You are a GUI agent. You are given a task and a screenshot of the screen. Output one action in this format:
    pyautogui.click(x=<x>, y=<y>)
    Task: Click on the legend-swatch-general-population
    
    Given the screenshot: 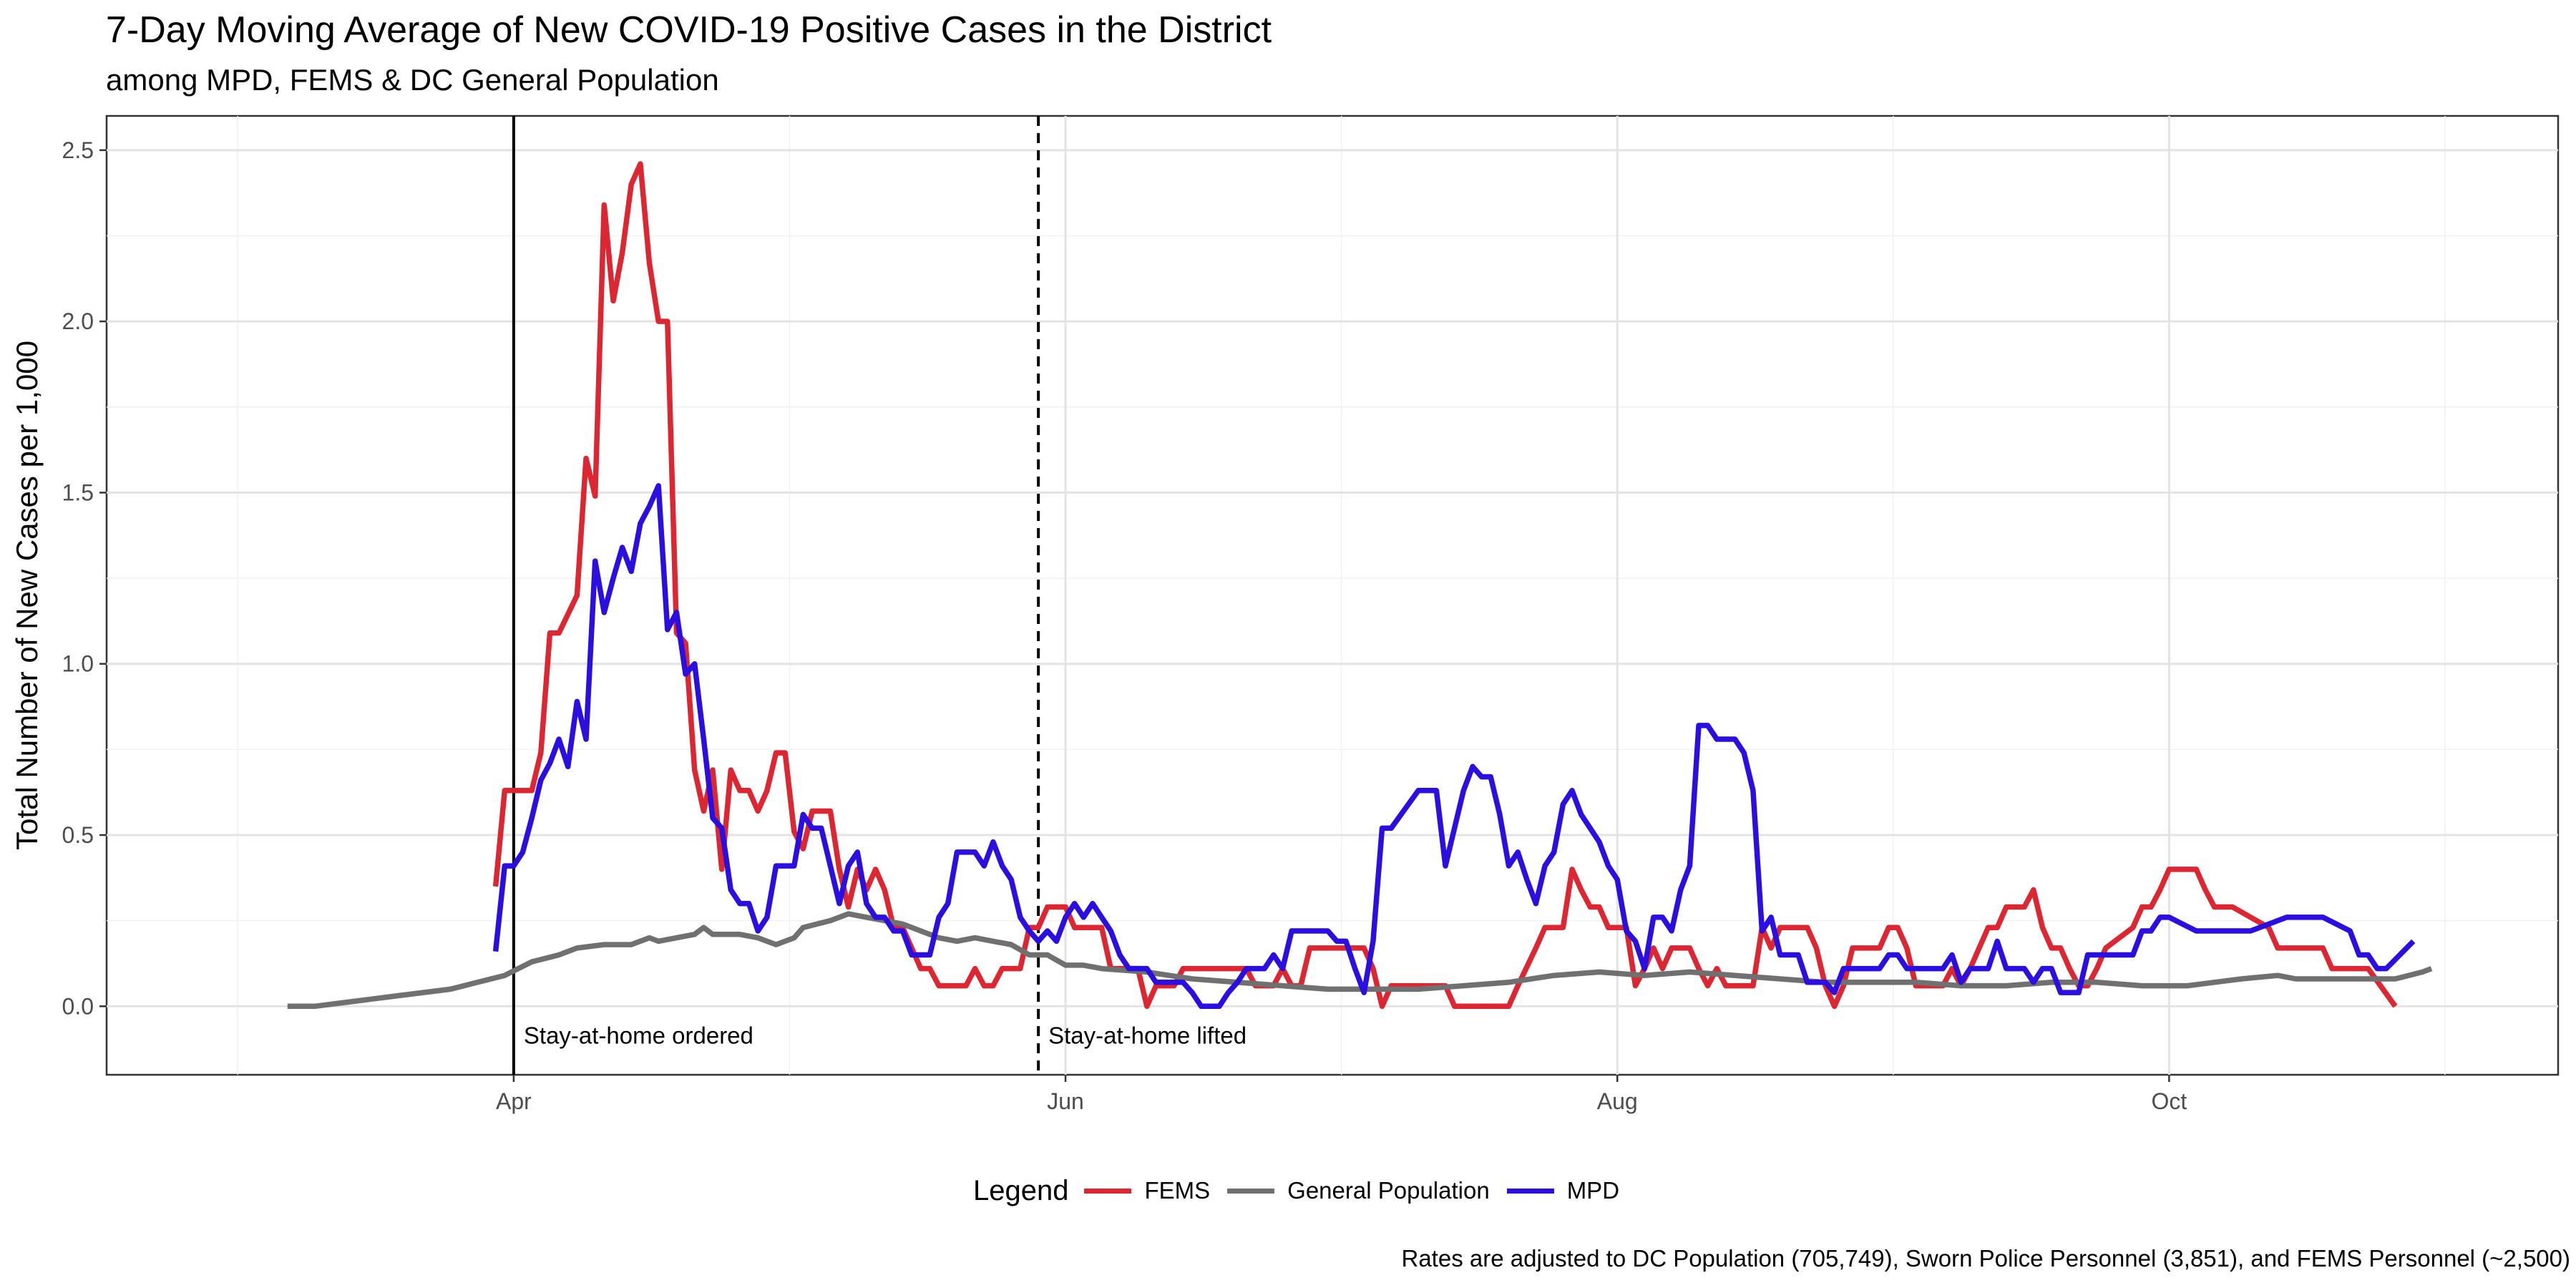 What is the action you would take?
    pyautogui.click(x=1251, y=1191)
    